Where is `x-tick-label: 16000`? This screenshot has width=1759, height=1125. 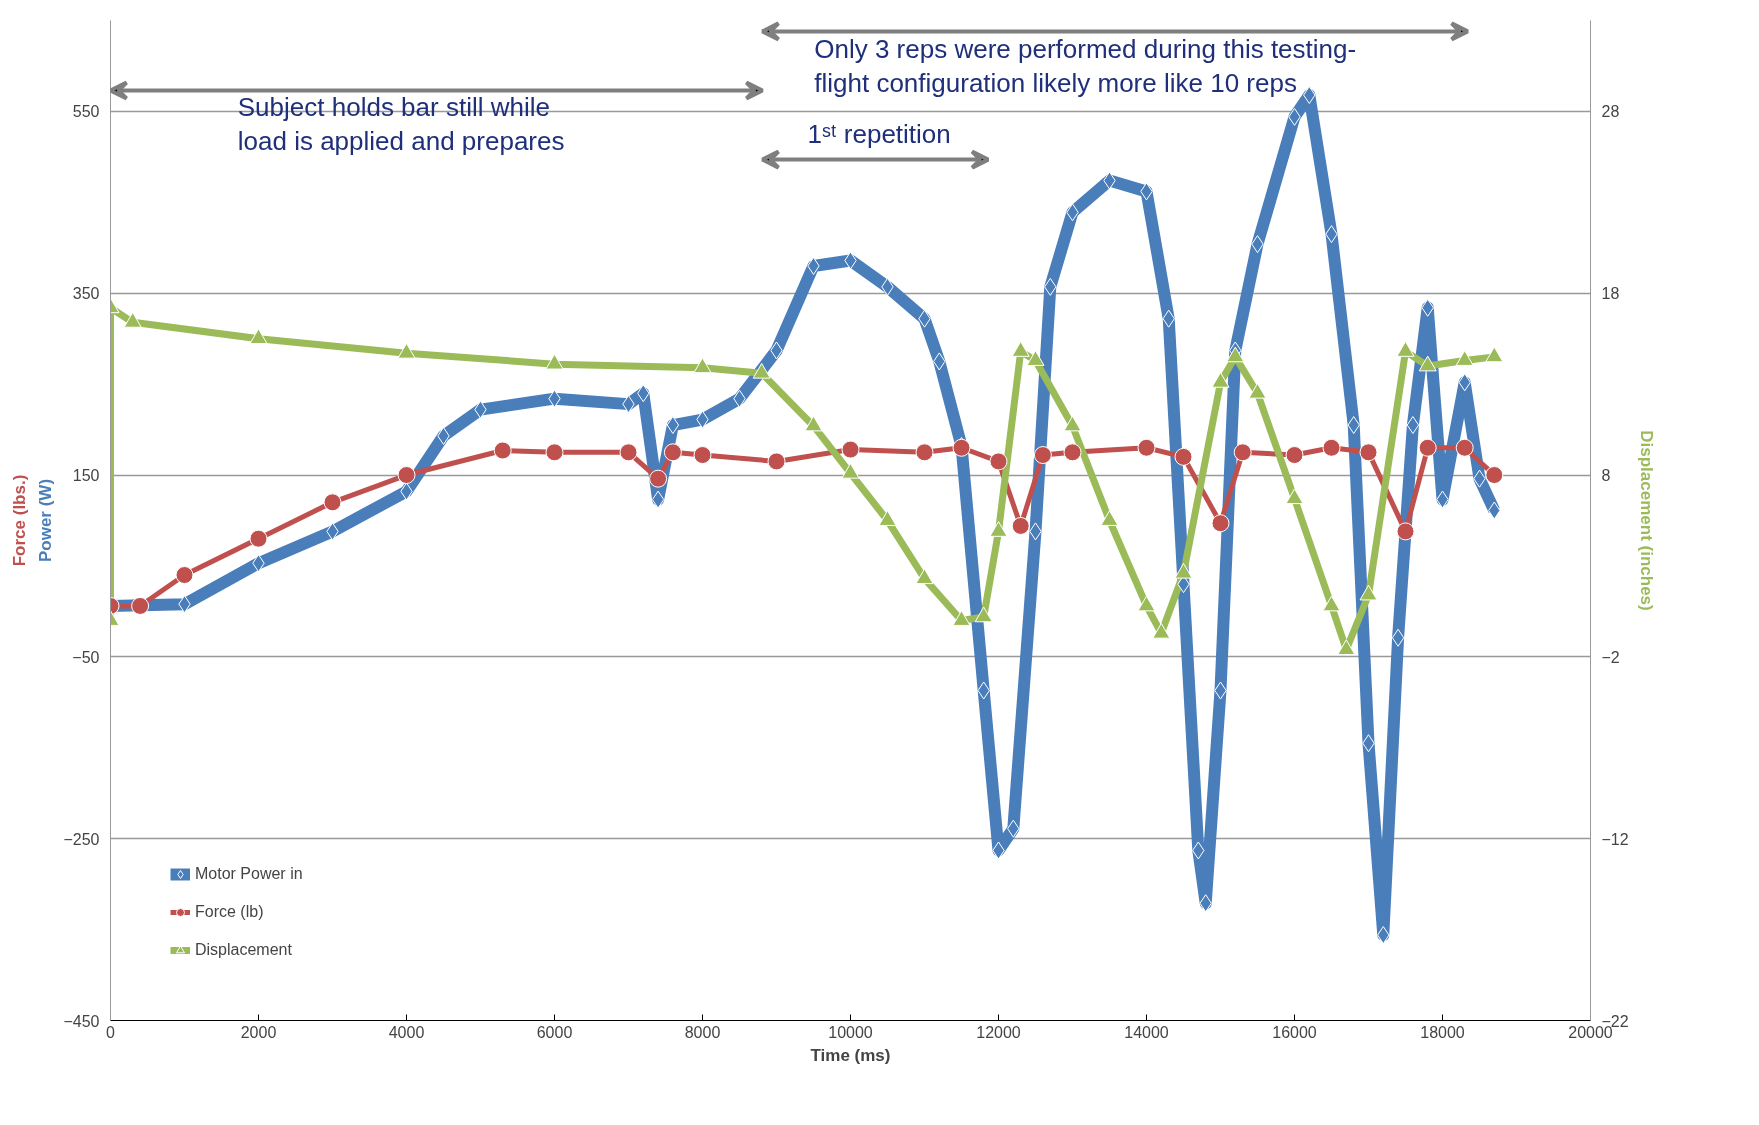 x-tick-label: 16000 is located at coordinates (1294, 1032).